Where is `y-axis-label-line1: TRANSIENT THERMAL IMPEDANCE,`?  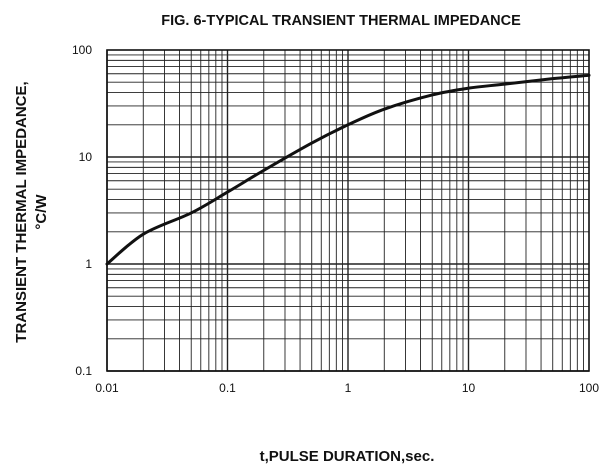
y-axis-label-line1: TRANSIENT THERMAL IMPEDANCE, is located at coordinates (21, 211).